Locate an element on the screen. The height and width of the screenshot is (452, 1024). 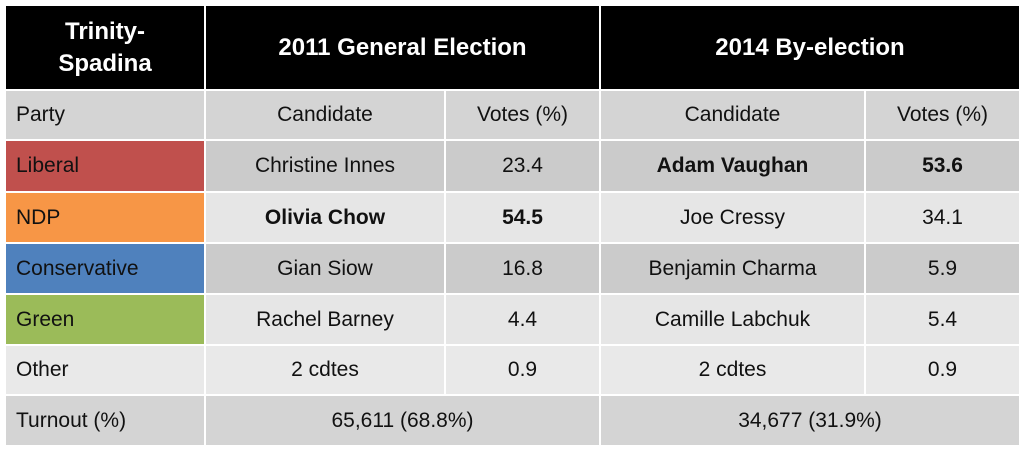
turnout-label: Turnout (%) is located at coordinates (105, 420).